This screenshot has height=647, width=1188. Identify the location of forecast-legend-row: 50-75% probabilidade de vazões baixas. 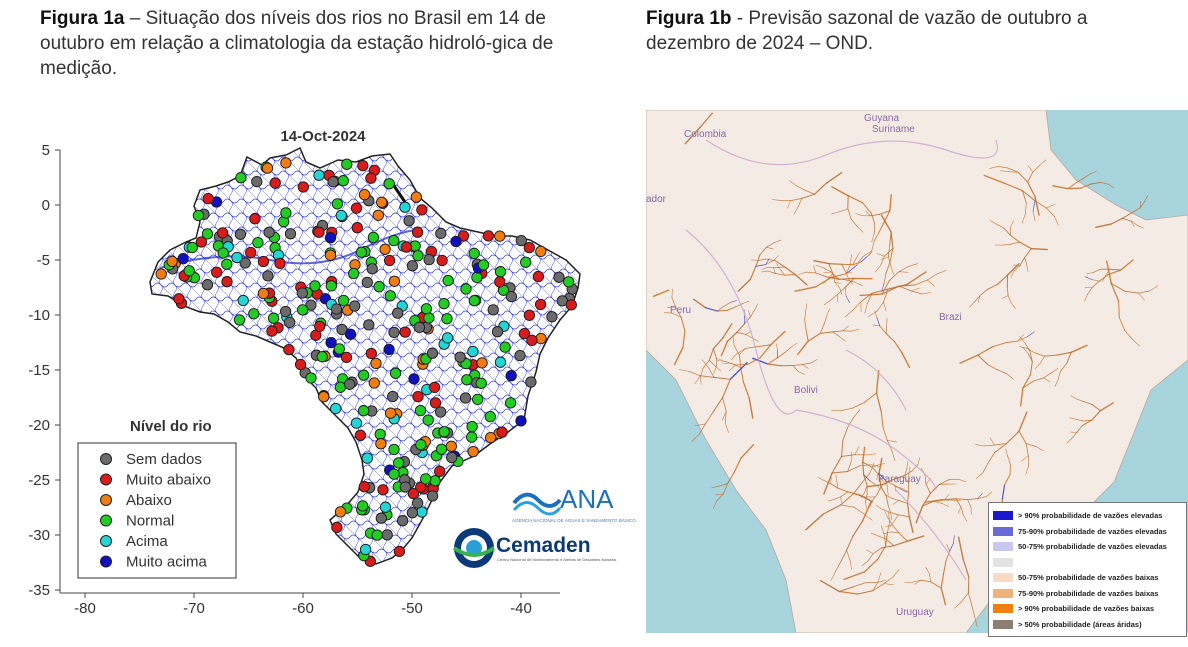
(1087, 578).